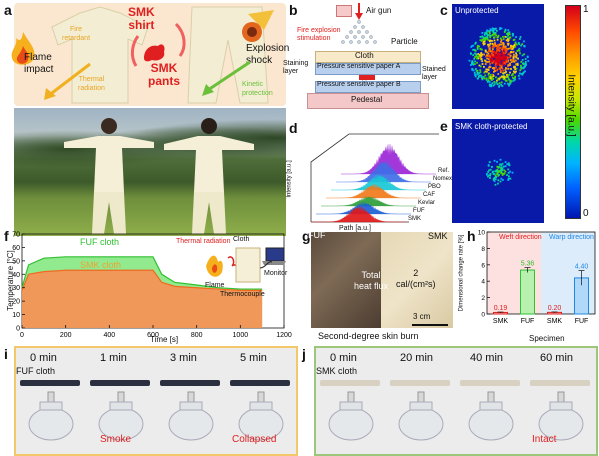 This screenshot has width=599, height=456. I want to click on scale-bar, so click(430, 325).